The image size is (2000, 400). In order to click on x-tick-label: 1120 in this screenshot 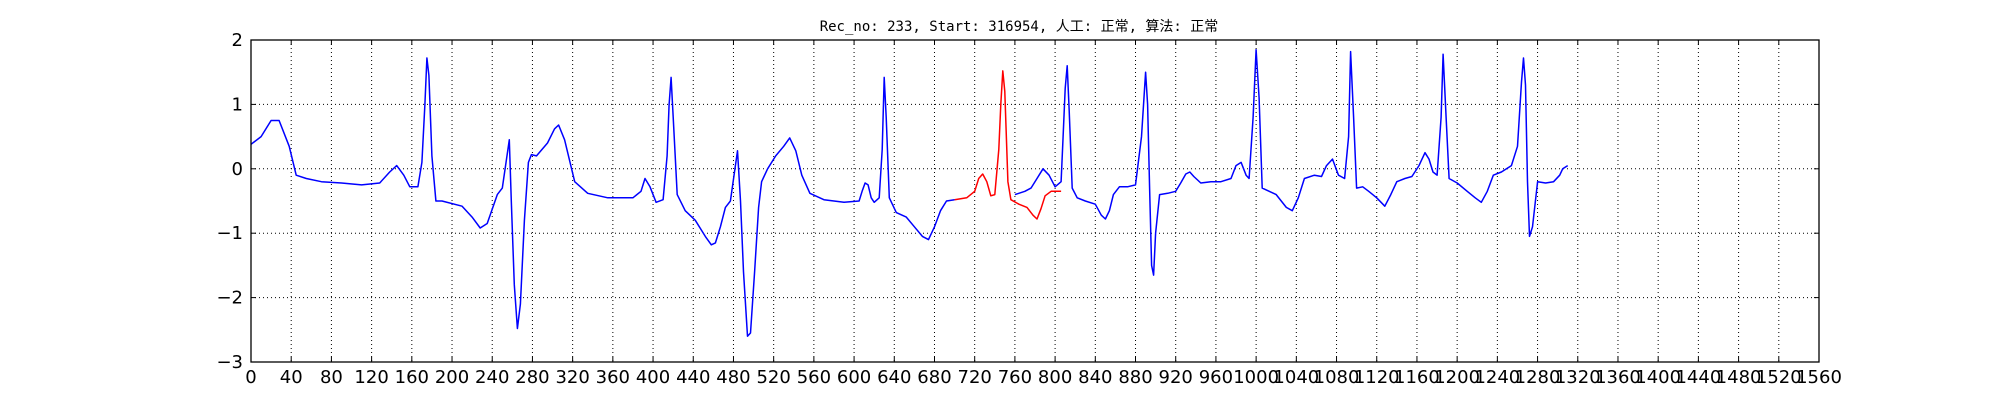, I will do `click(1377, 377)`.